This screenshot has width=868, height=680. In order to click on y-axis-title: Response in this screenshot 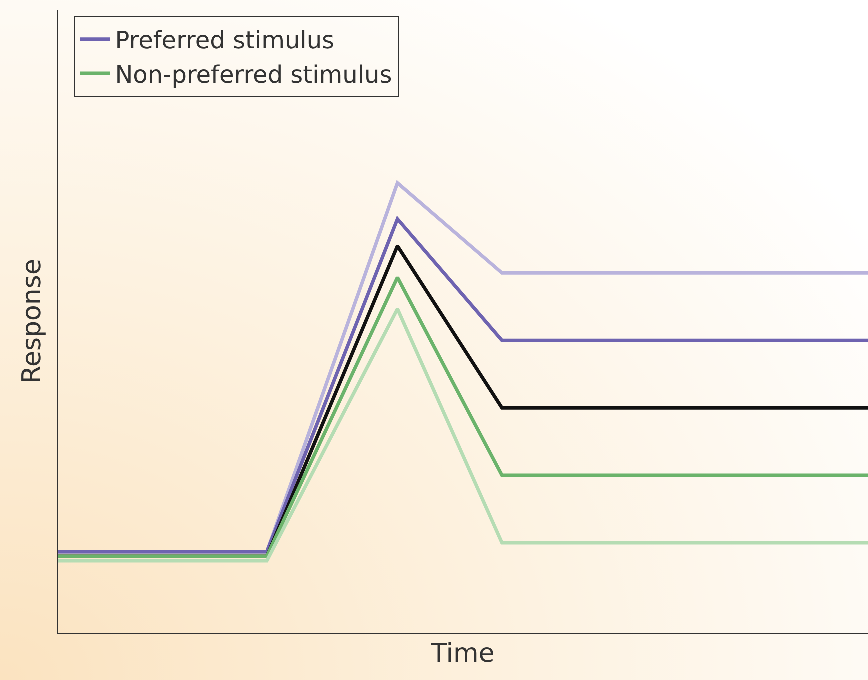, I will do `click(32, 321)`.